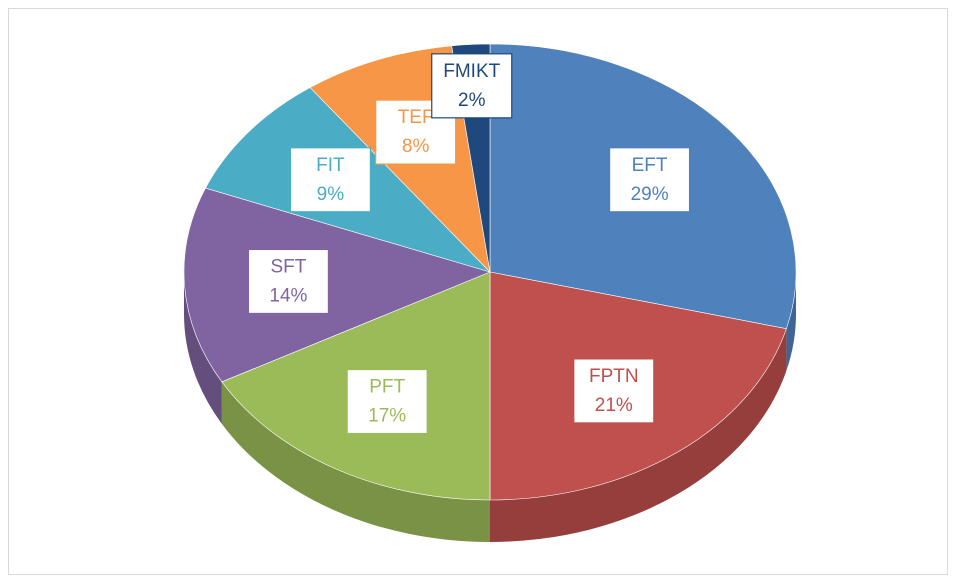  I want to click on data-label-value: 29%, so click(650, 194).